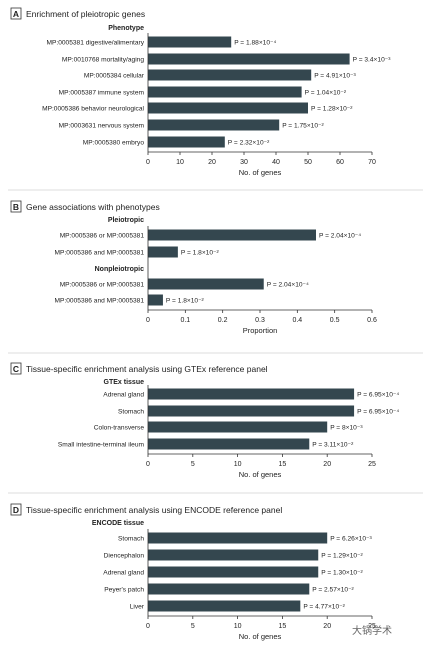 This screenshot has width=431, height=651. Describe the element at coordinates (244, 162) in the screenshot. I see `x-tick-label: 30` at that location.